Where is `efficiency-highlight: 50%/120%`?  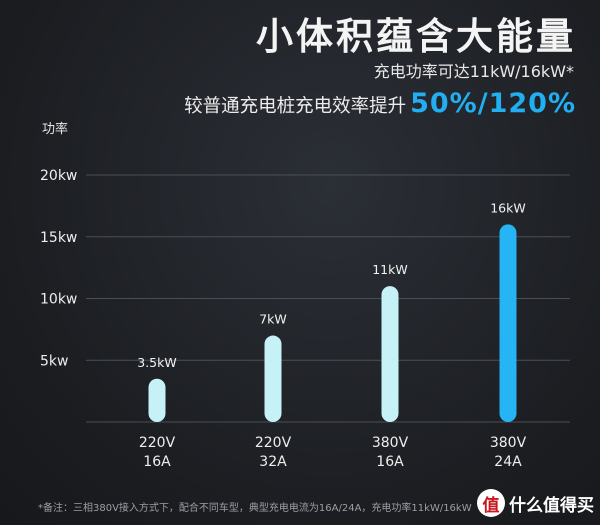 efficiency-highlight: 50%/120% is located at coordinates (493, 103).